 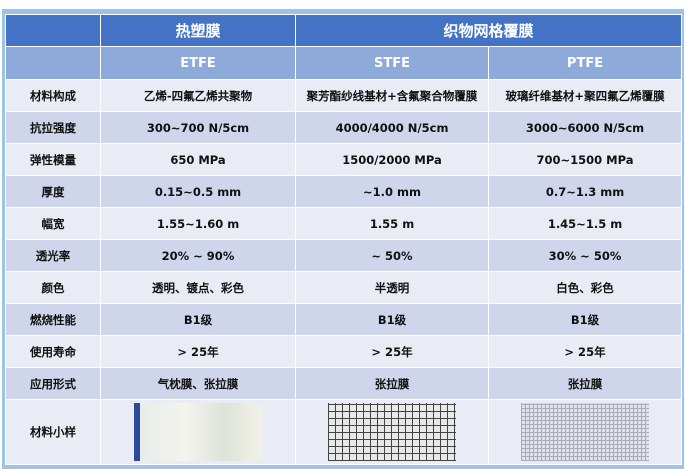 What do you see at coordinates (53, 432) in the screenshot?
I see `row-label: 材料小样` at bounding box center [53, 432].